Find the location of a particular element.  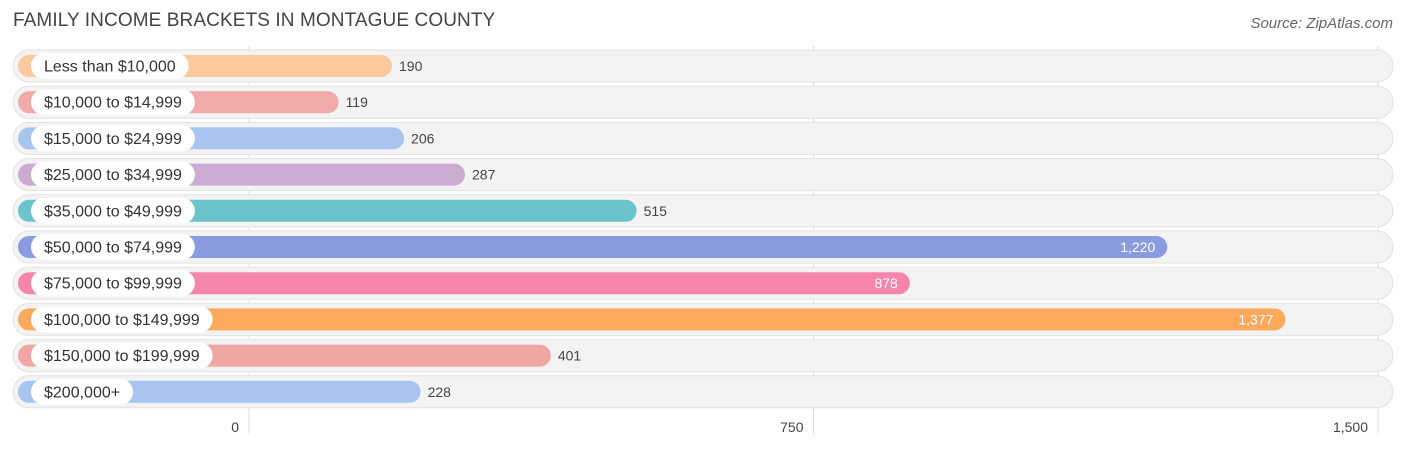

value-label: 515 is located at coordinates (656, 211).